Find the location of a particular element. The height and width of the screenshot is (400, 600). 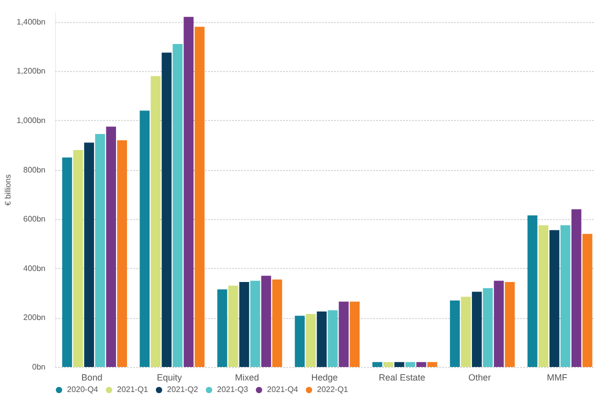

legend-label: 2021-Q2 is located at coordinates (183, 389).